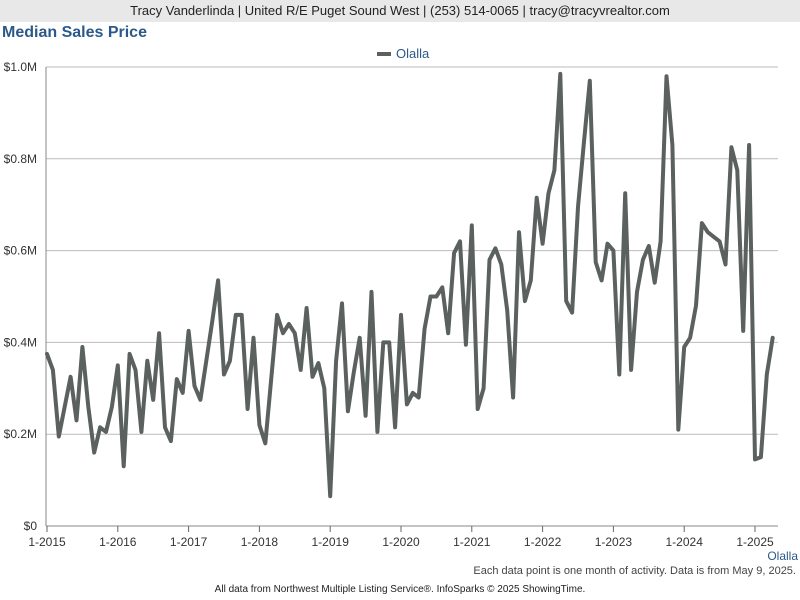 This screenshot has height=600, width=800. I want to click on x-tick-label: 1-2018, so click(260, 542).